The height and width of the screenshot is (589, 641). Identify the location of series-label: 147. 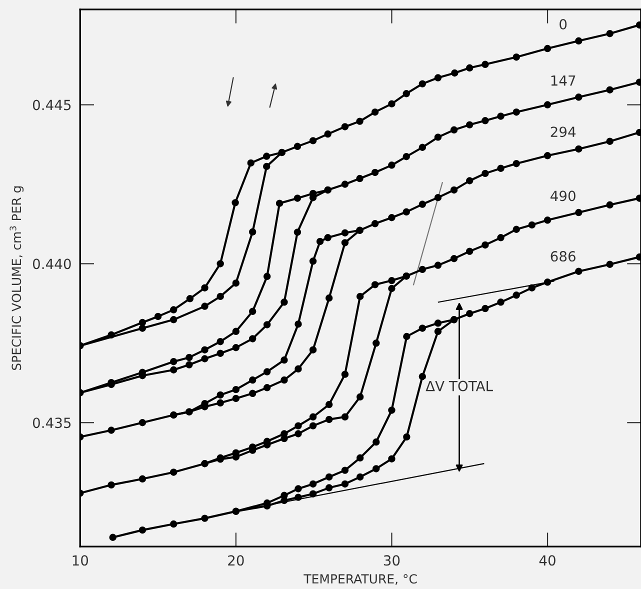
(563, 80).